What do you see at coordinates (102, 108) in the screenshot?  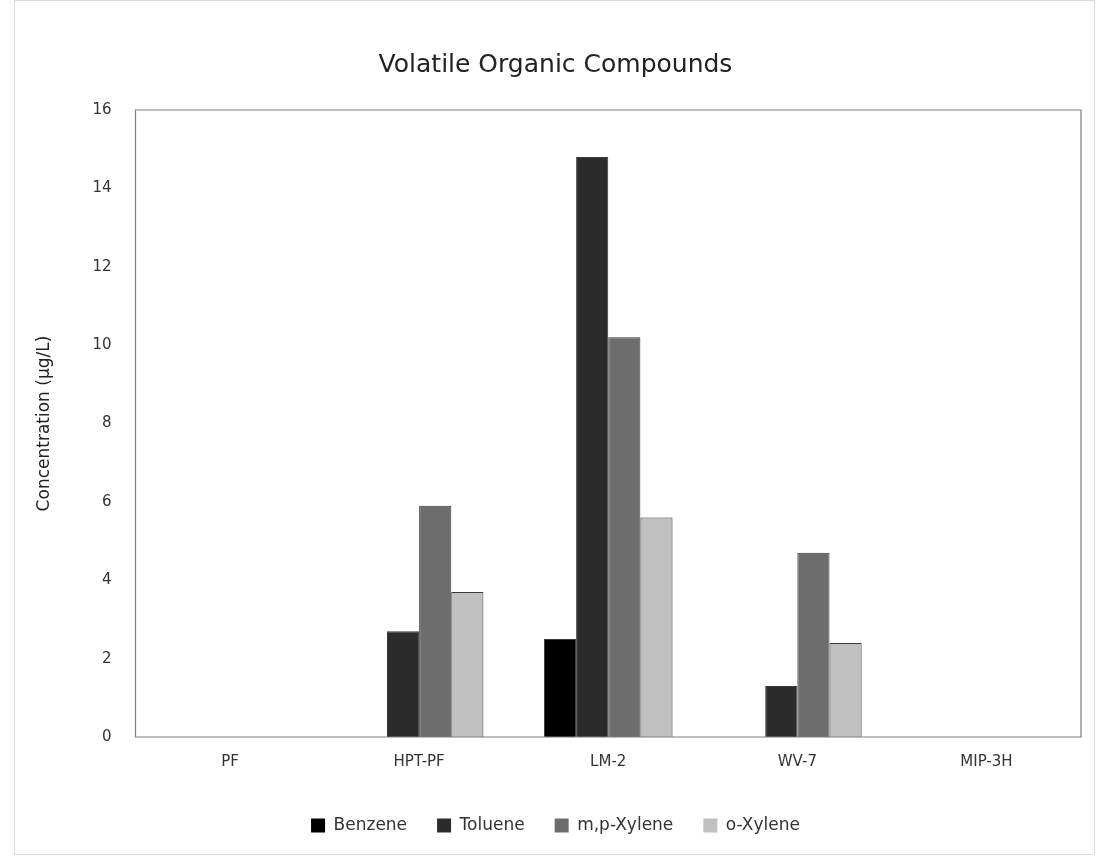 I see `y-tick-label: 16` at bounding box center [102, 108].